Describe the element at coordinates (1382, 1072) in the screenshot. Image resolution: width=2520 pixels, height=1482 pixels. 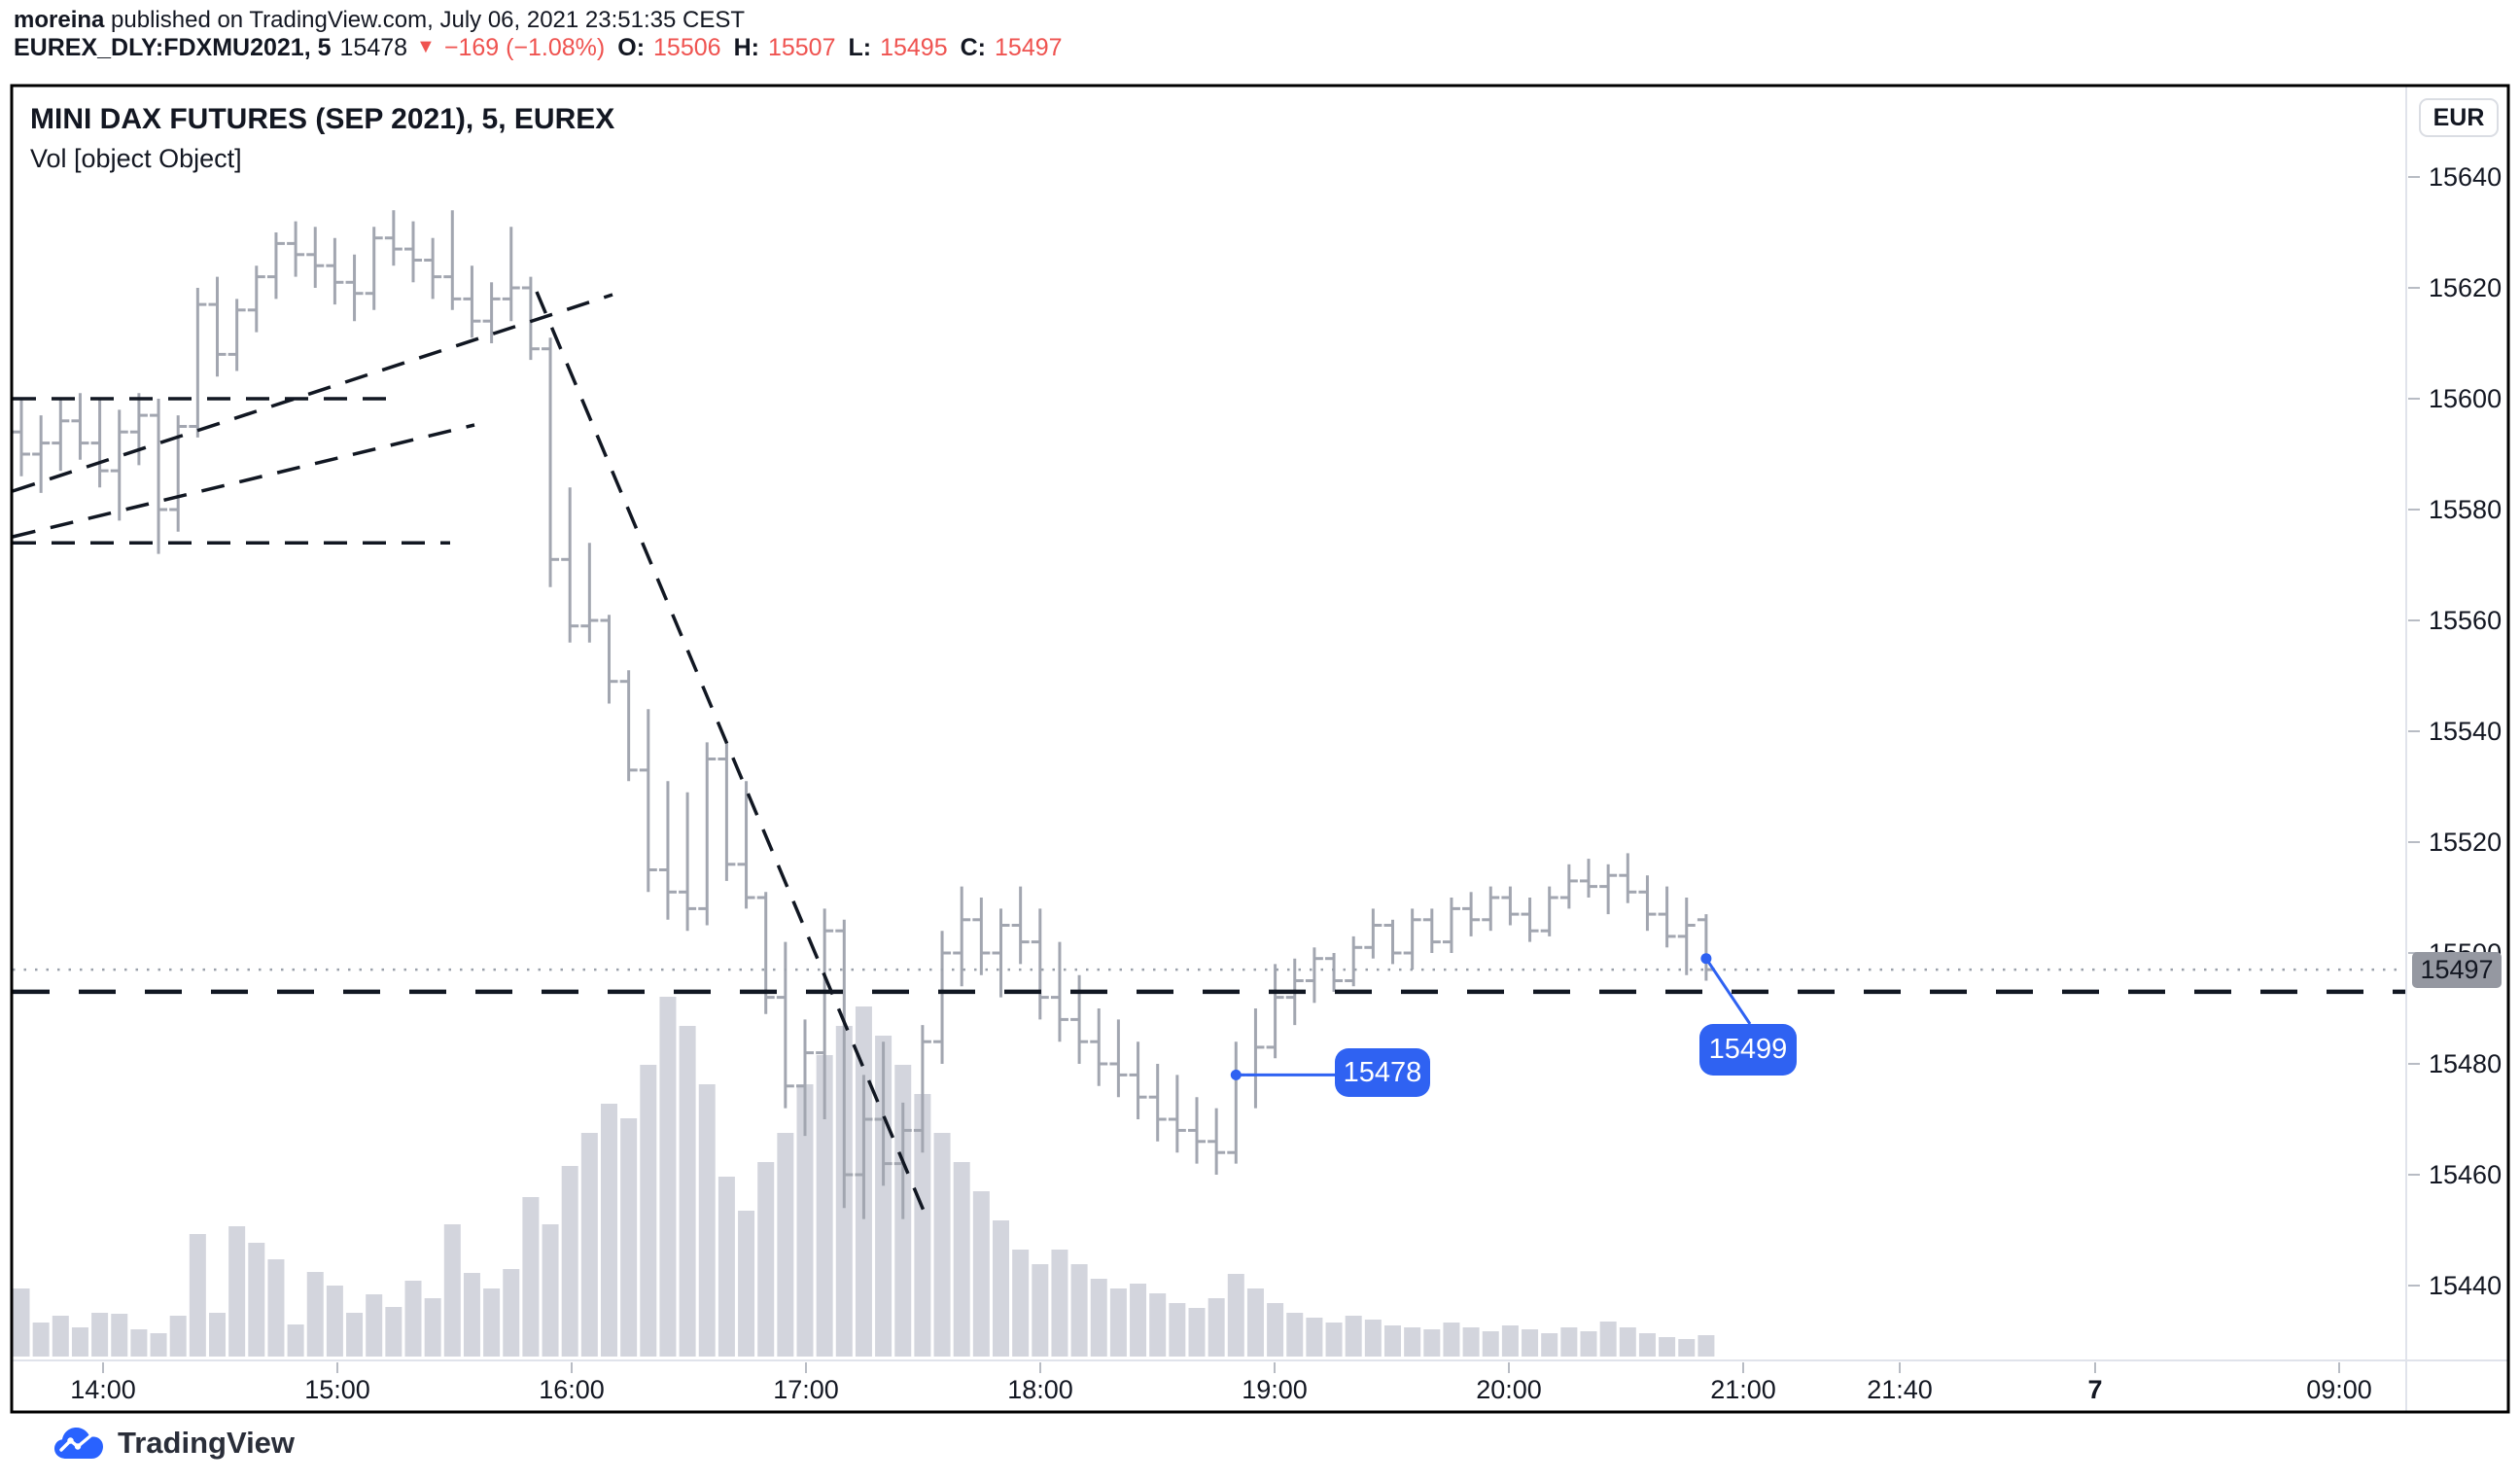
I see `price-callout-15478: 15478` at that location.